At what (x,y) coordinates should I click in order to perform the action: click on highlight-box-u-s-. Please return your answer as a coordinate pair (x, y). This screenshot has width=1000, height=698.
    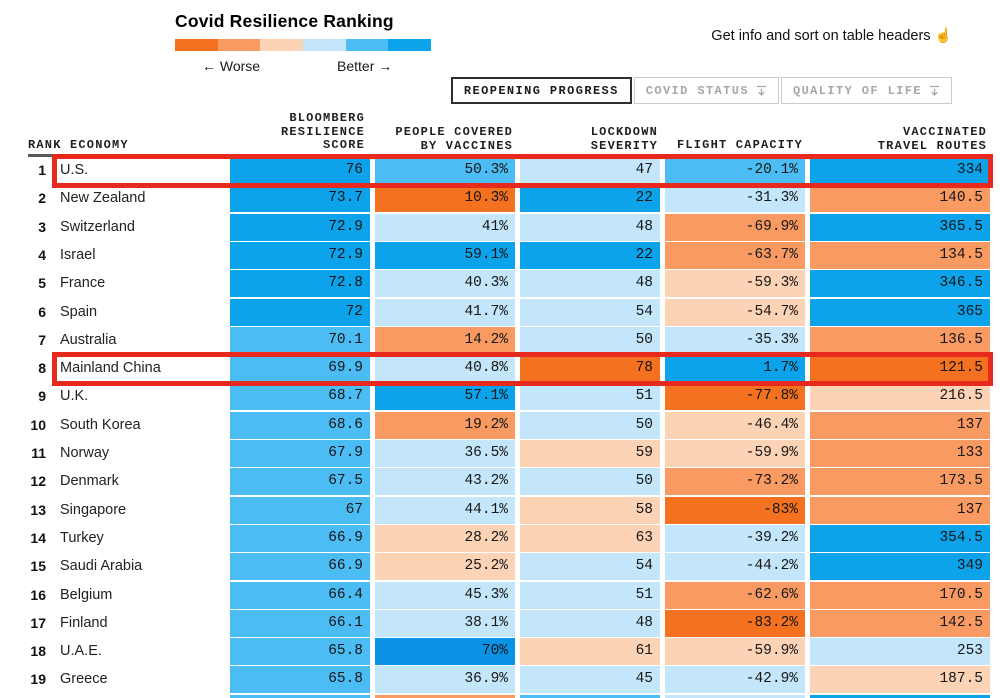
    Looking at the image, I should click on (522, 170).